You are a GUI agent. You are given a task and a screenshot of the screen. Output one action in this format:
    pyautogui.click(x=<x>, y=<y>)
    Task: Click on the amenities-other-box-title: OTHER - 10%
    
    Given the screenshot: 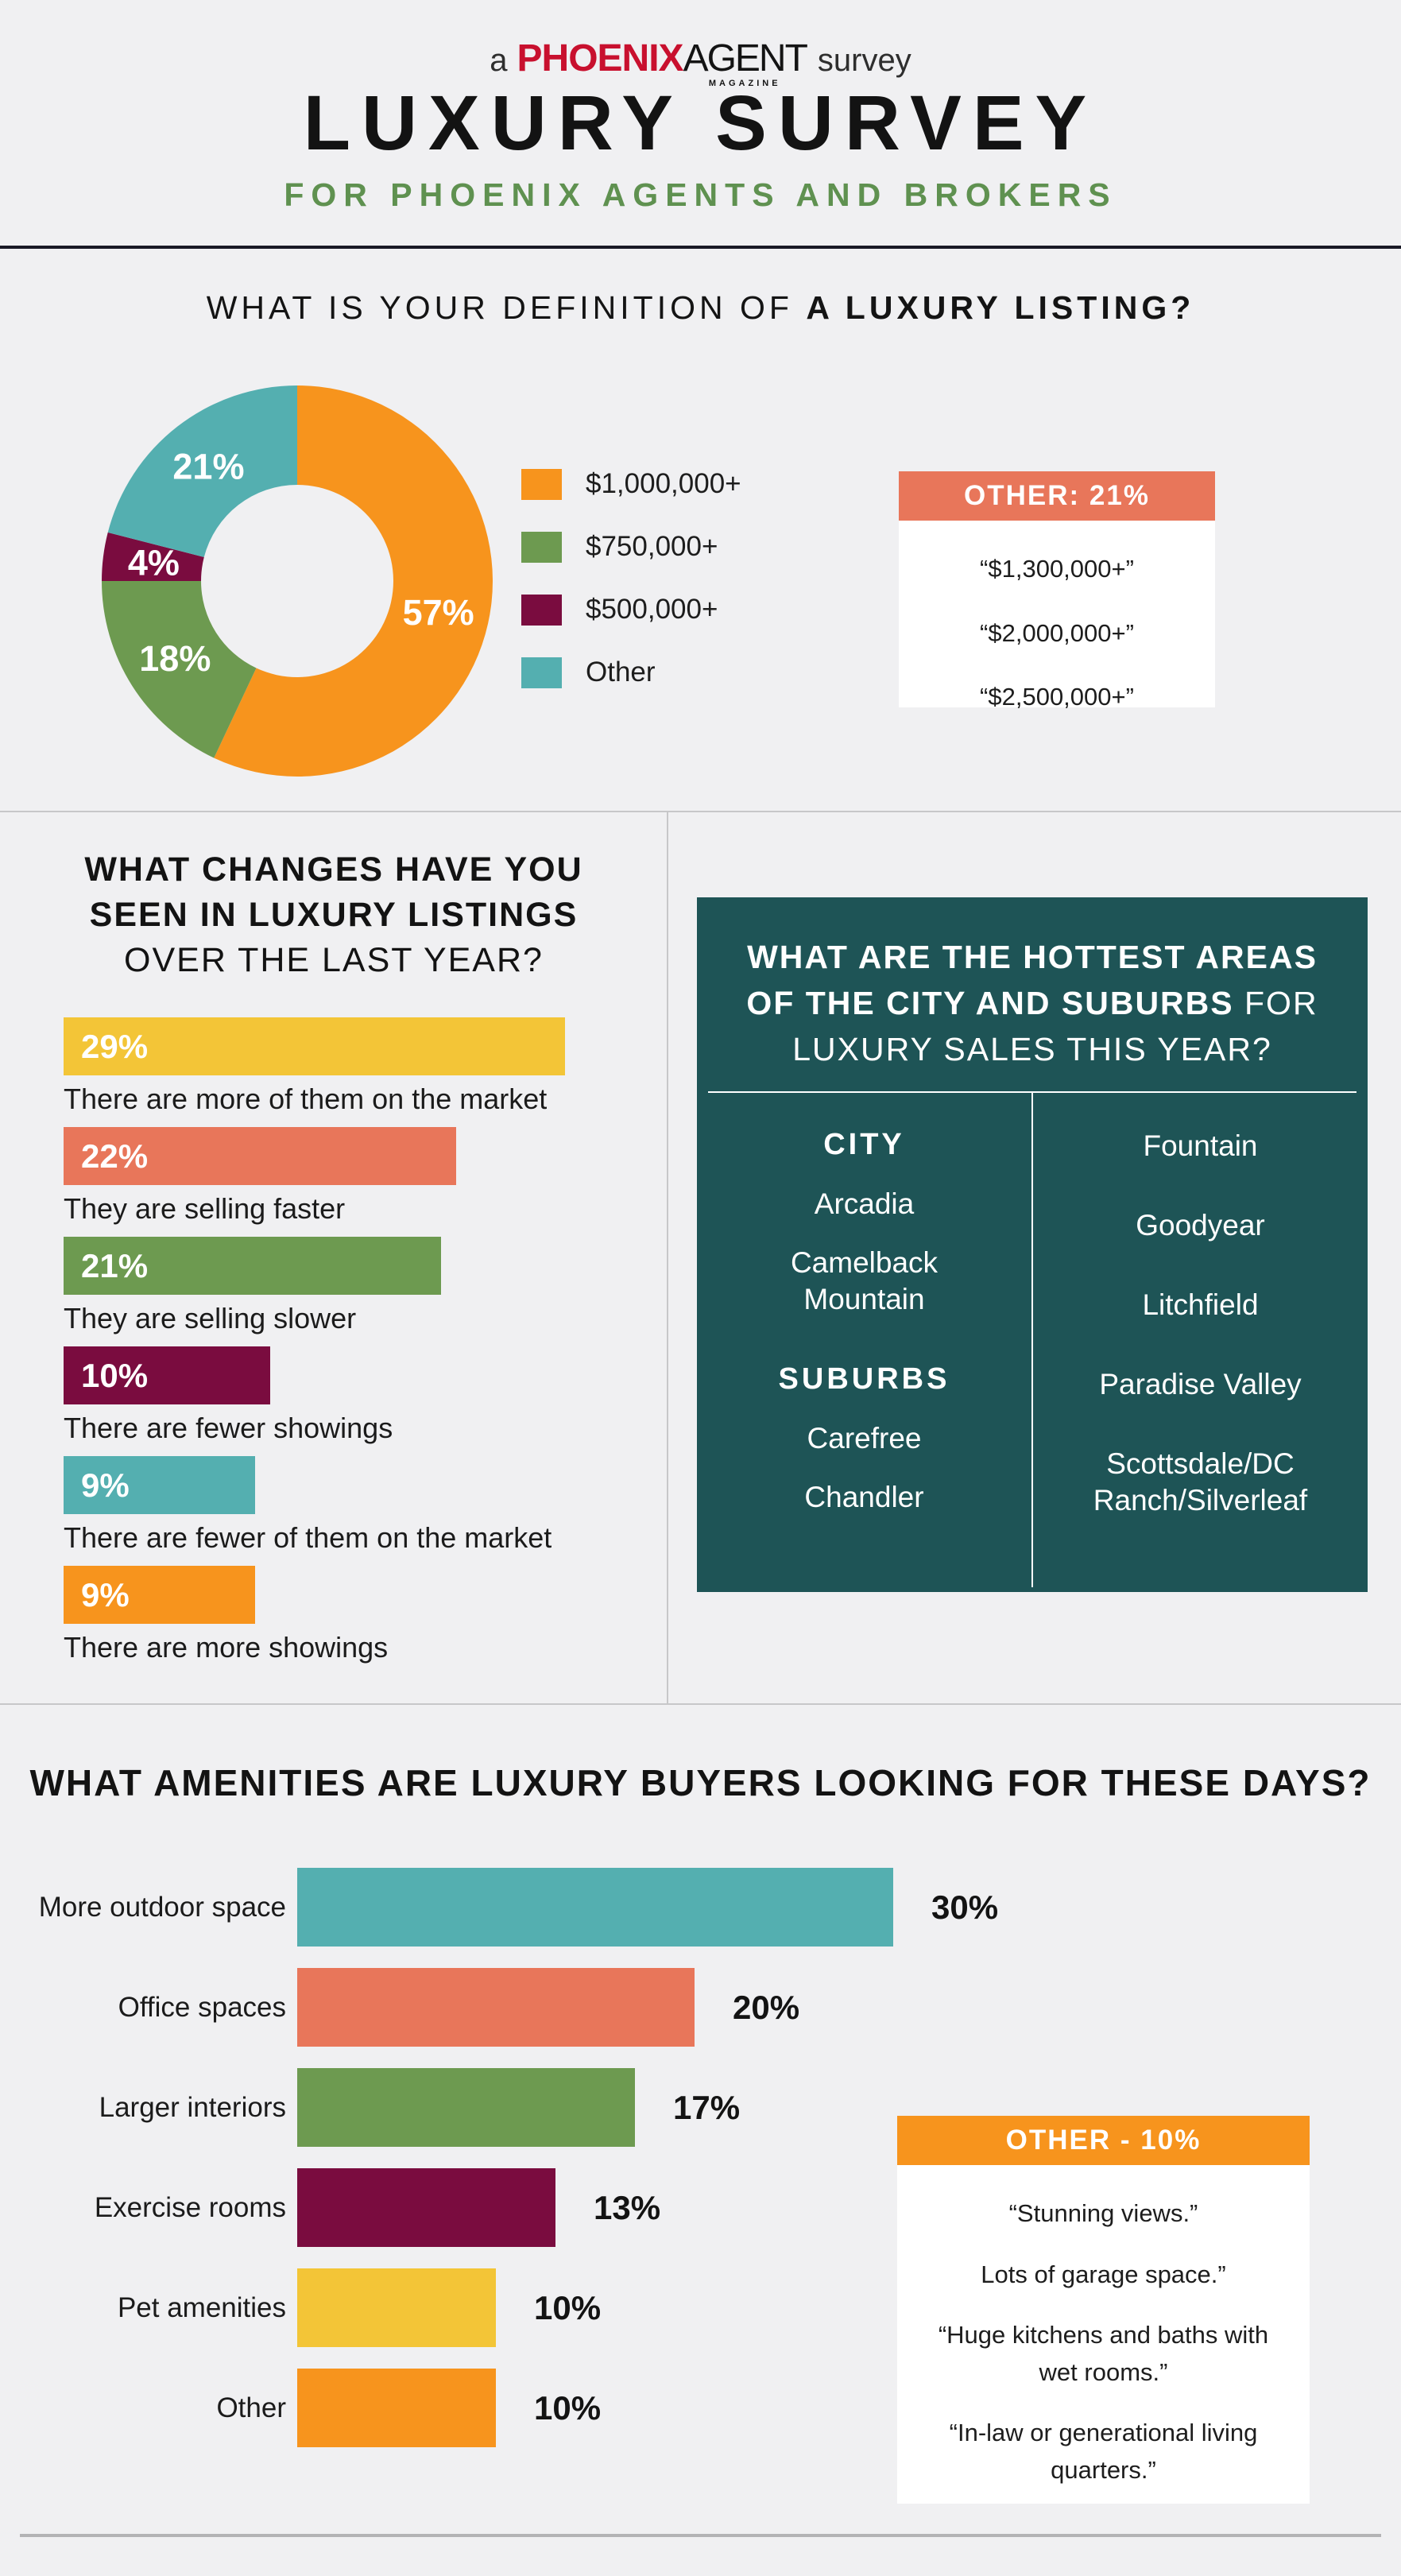 What is the action you would take?
    pyautogui.click(x=1103, y=2140)
    